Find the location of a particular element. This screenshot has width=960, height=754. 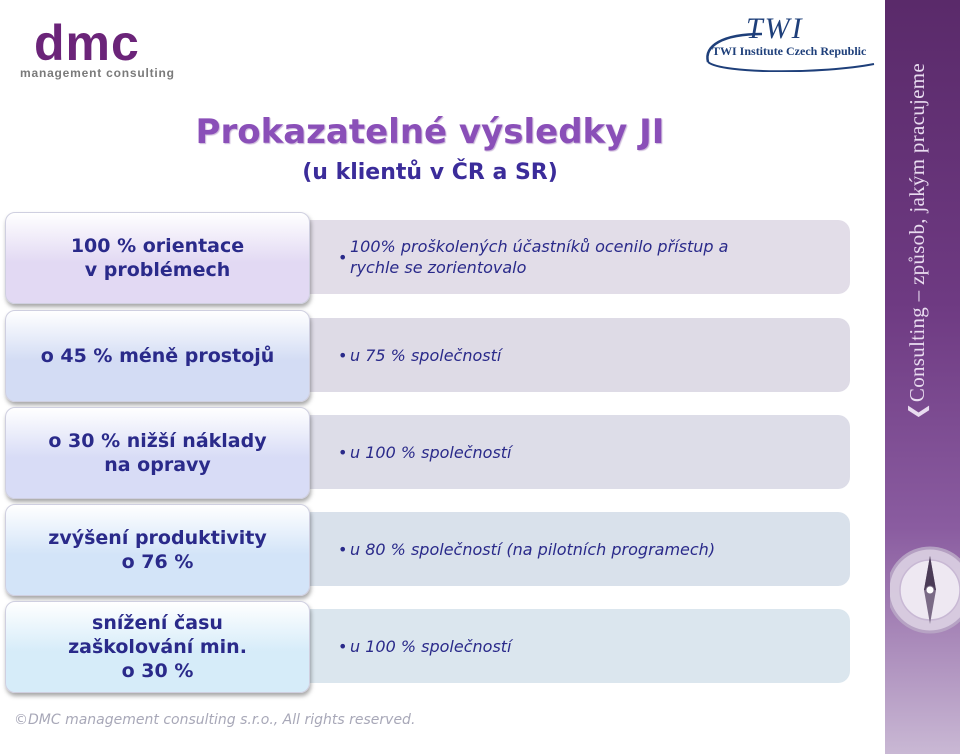

side-banner-text: ❮Consulting – způsob, jakým pracujeme is located at coordinates (917, 241).